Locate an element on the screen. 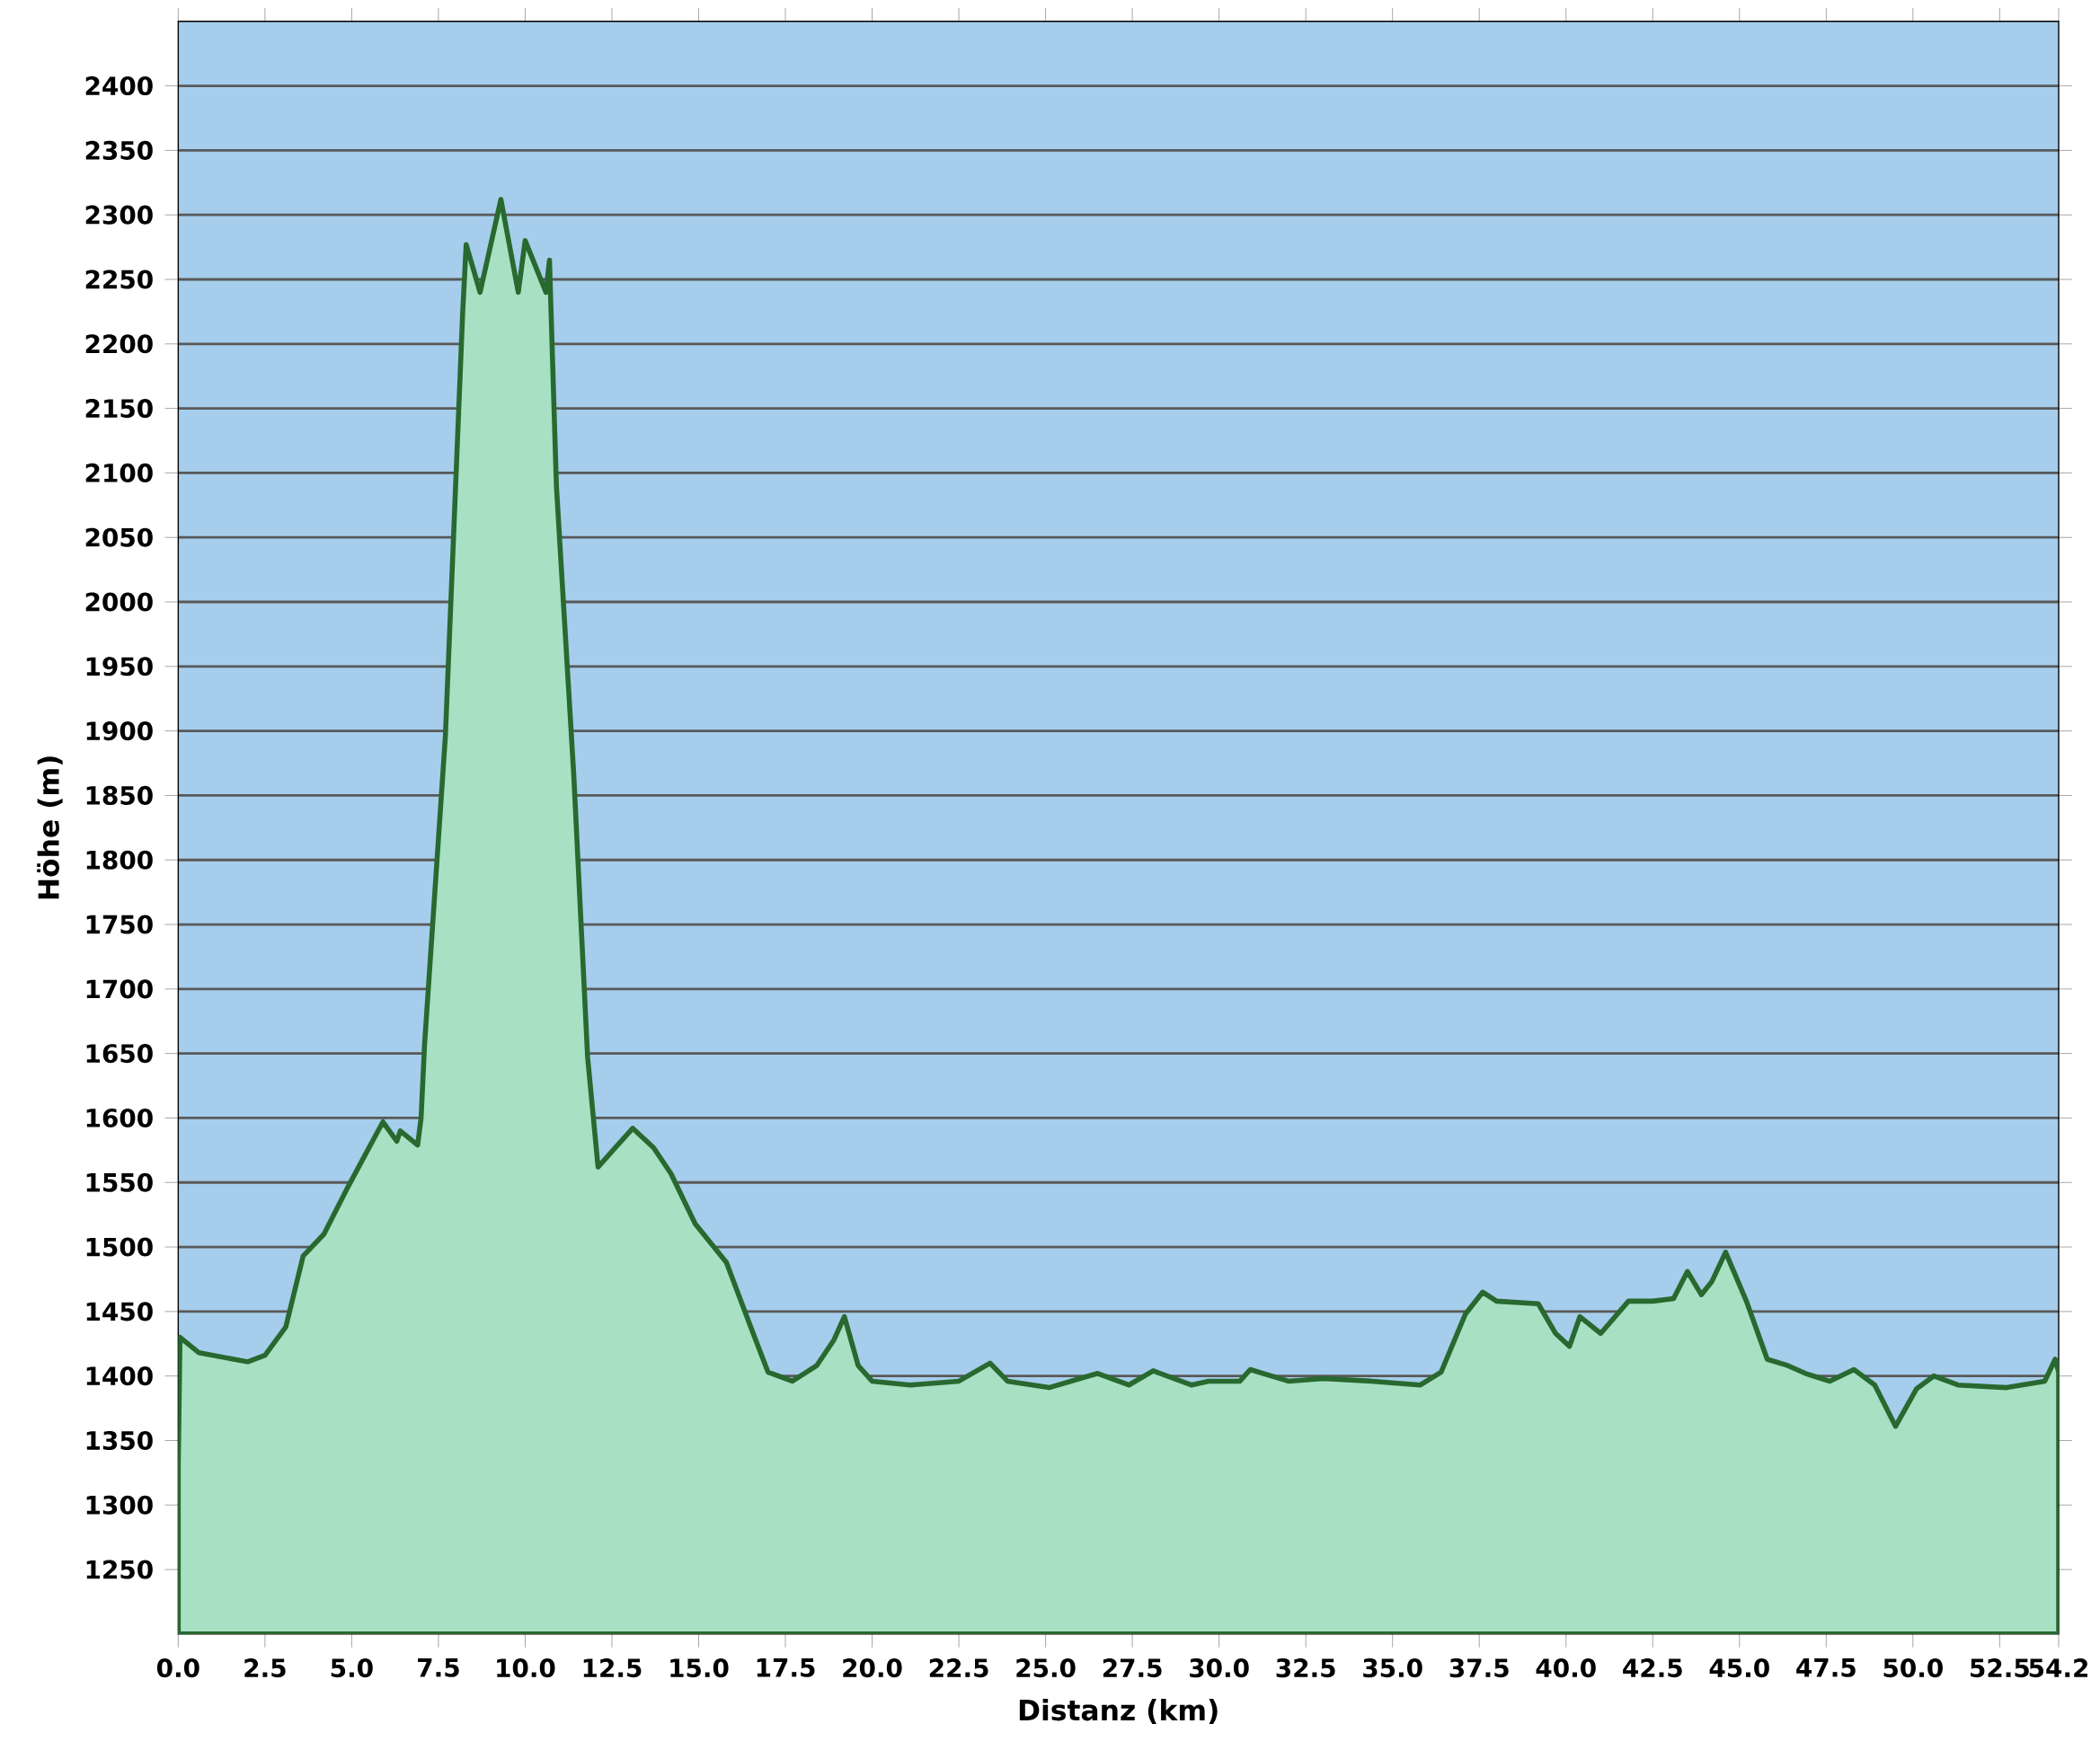  y-tick-label: 2250 is located at coordinates (119, 279).